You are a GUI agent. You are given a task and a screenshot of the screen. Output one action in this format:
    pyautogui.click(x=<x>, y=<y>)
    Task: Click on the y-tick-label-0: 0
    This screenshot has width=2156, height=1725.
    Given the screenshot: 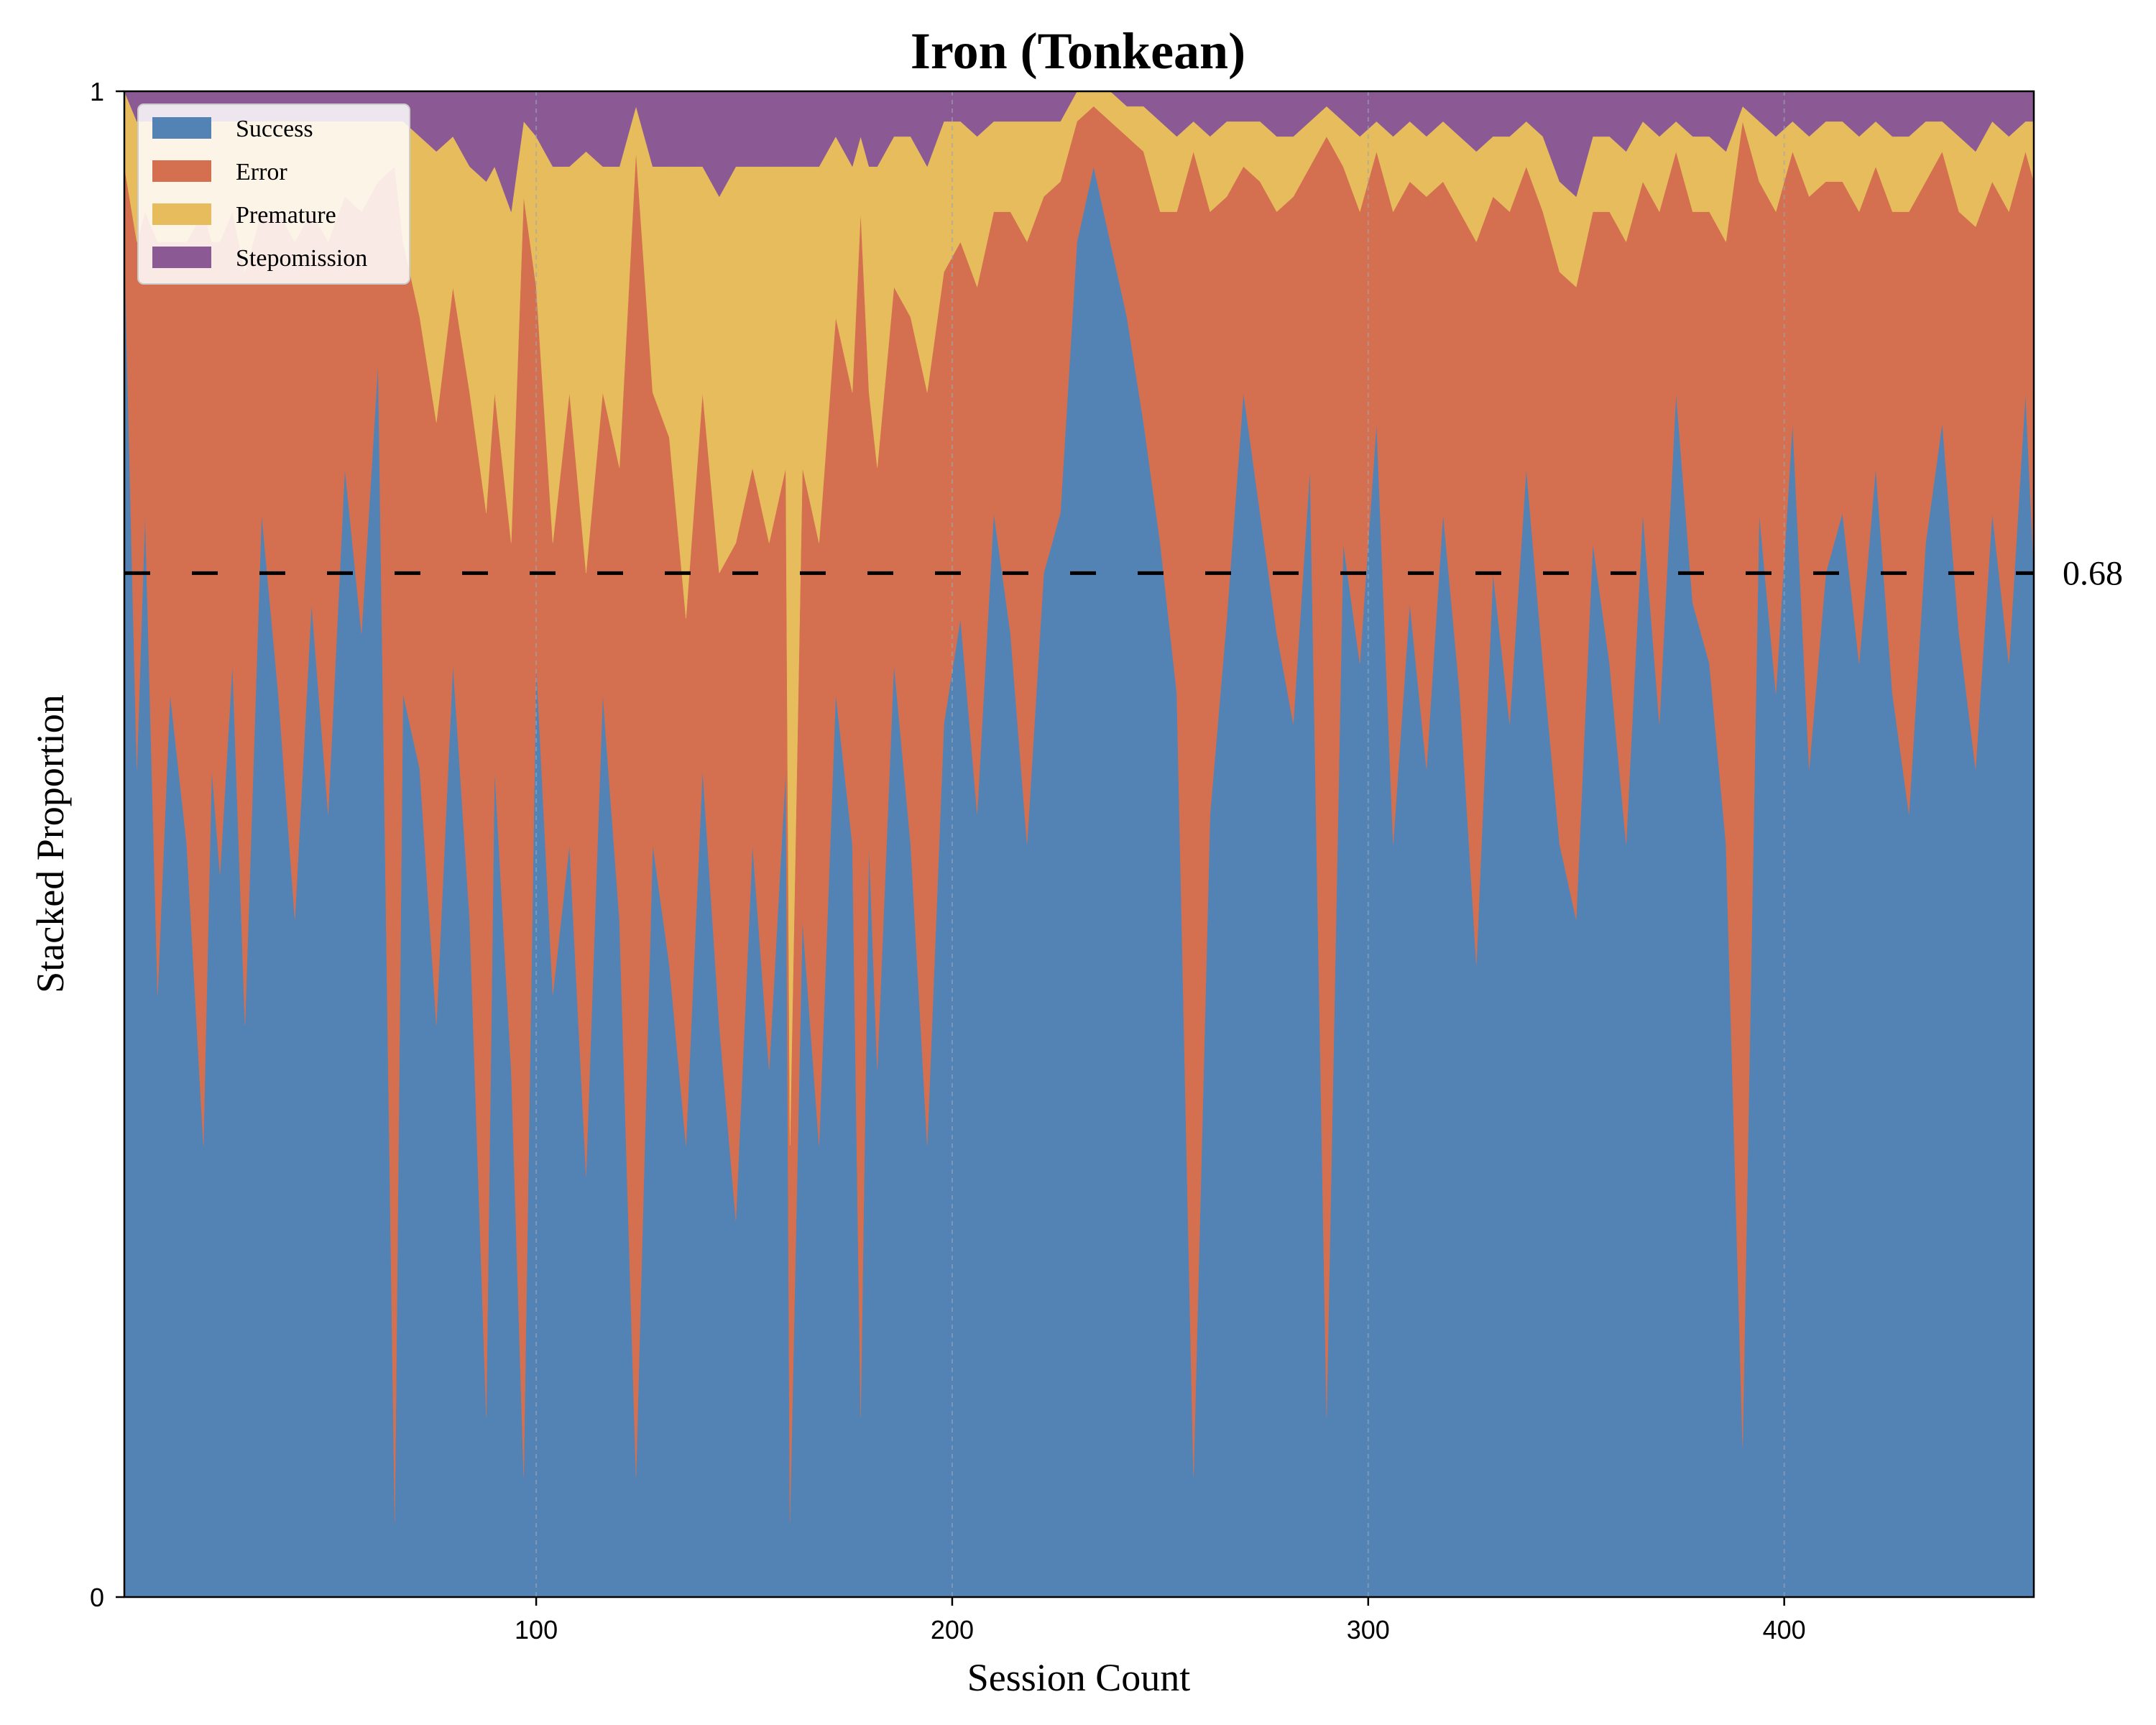 What is the action you would take?
    pyautogui.click(x=97, y=1597)
    